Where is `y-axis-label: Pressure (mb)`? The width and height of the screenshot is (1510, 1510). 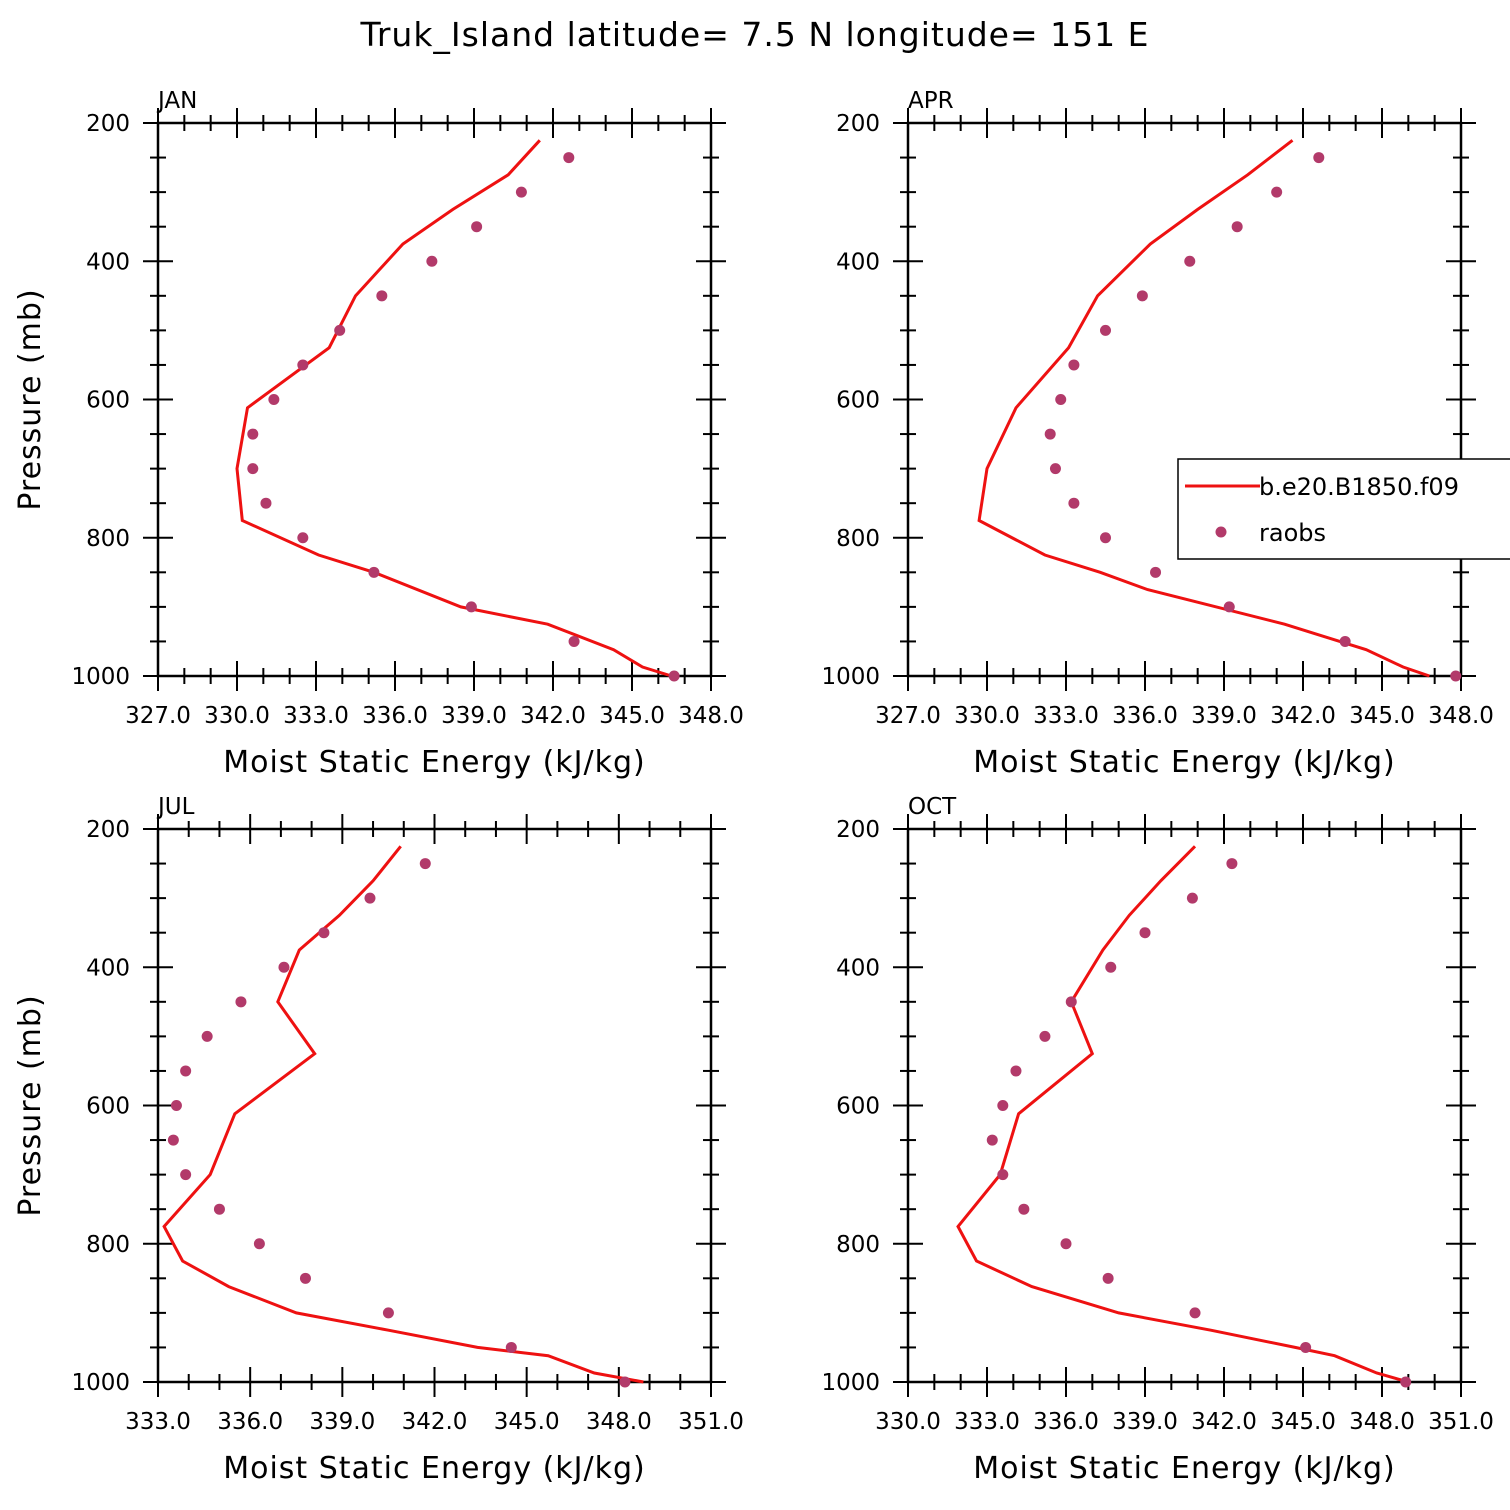
y-axis-label: Pressure (mb) is located at coordinates (30, 1105).